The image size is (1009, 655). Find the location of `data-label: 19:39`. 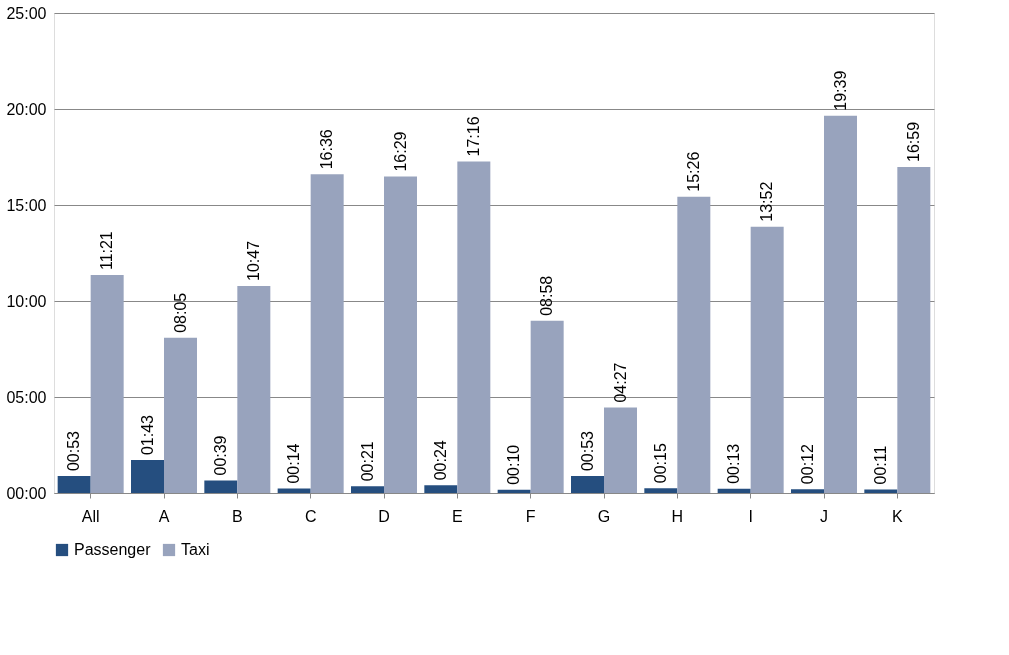

data-label: 19:39 is located at coordinates (840, 90).